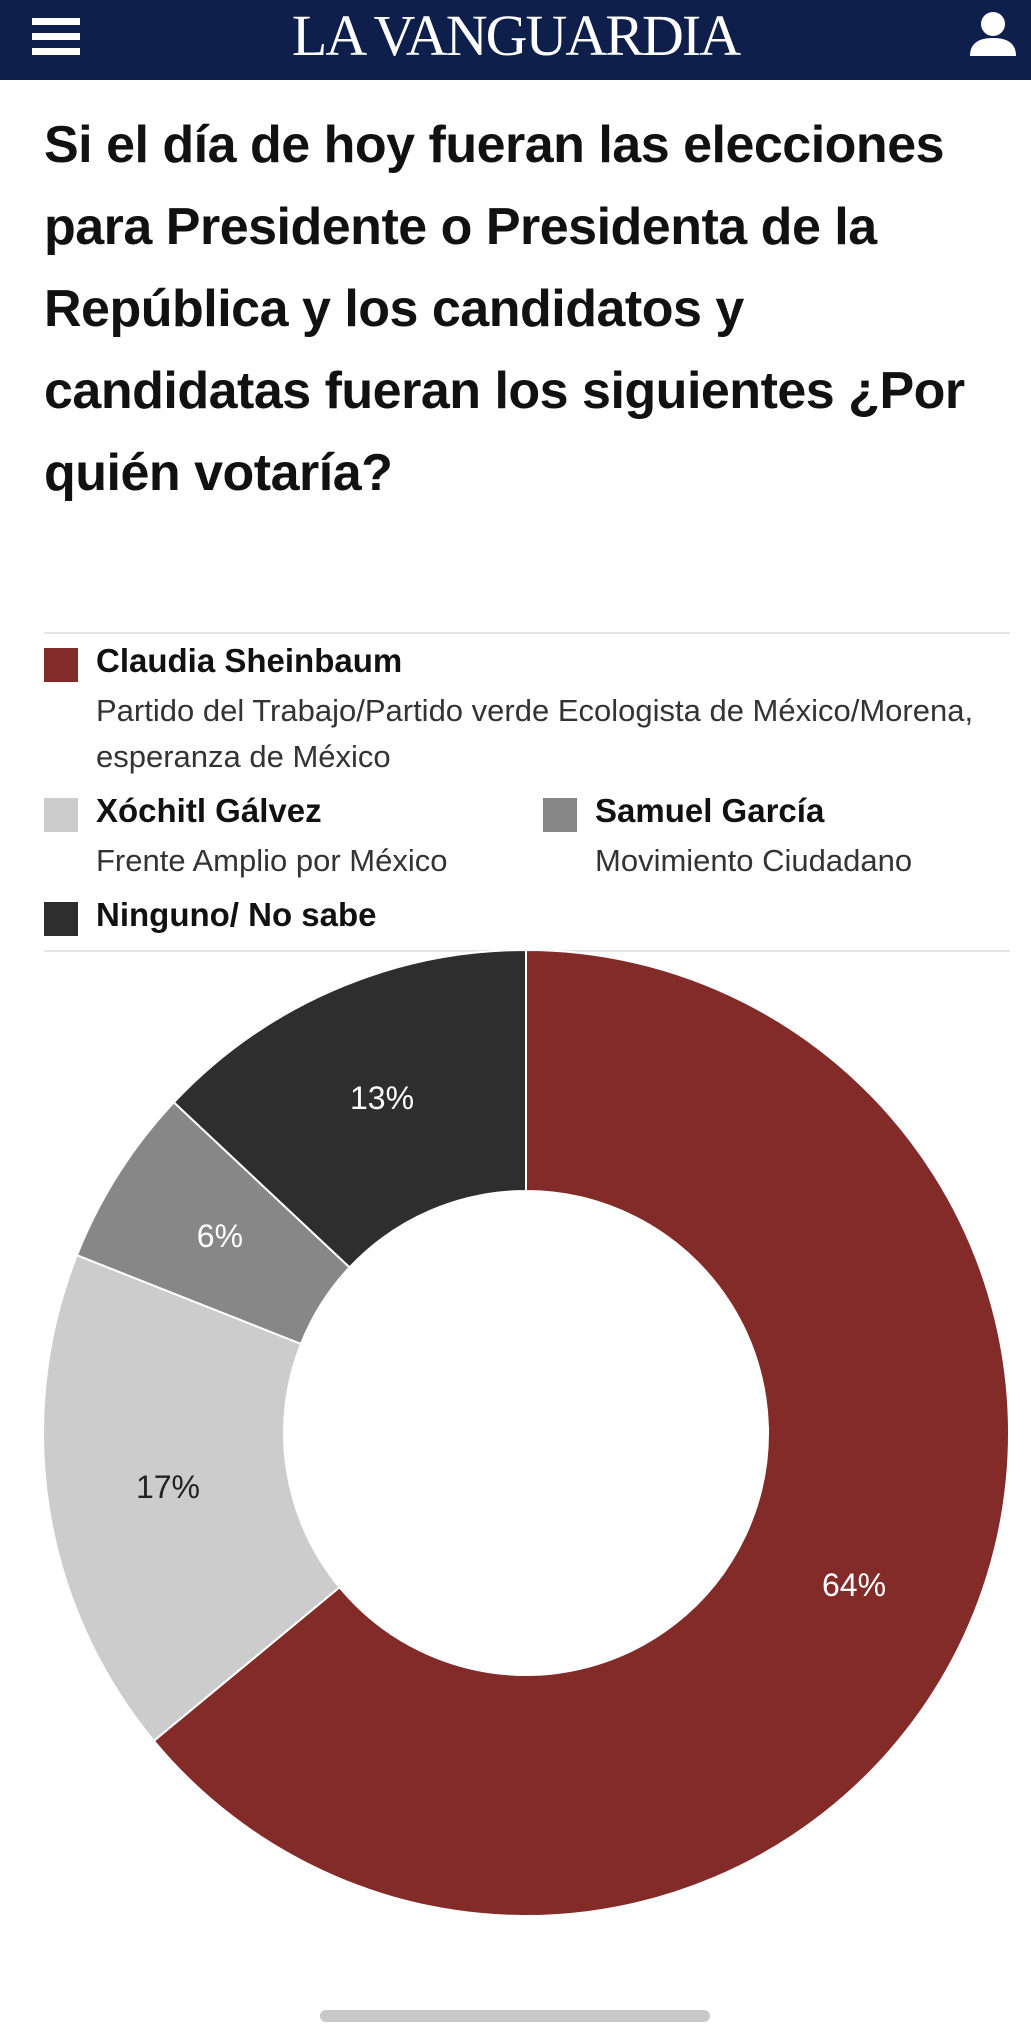 The image size is (1031, 2027). I want to click on legend-description: Movimiento Ciudadano, so click(754, 860).